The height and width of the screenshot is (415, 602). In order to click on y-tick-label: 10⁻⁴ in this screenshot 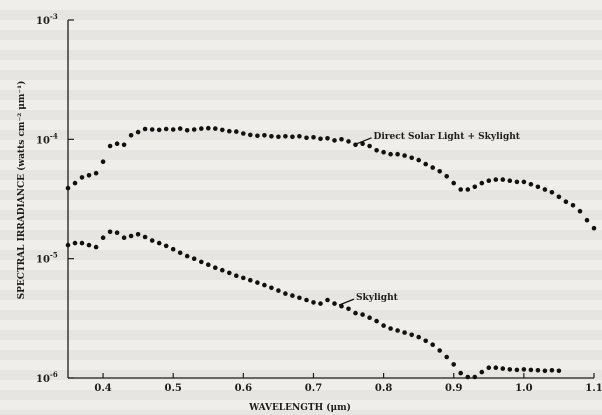, I will do `click(47, 138)`.